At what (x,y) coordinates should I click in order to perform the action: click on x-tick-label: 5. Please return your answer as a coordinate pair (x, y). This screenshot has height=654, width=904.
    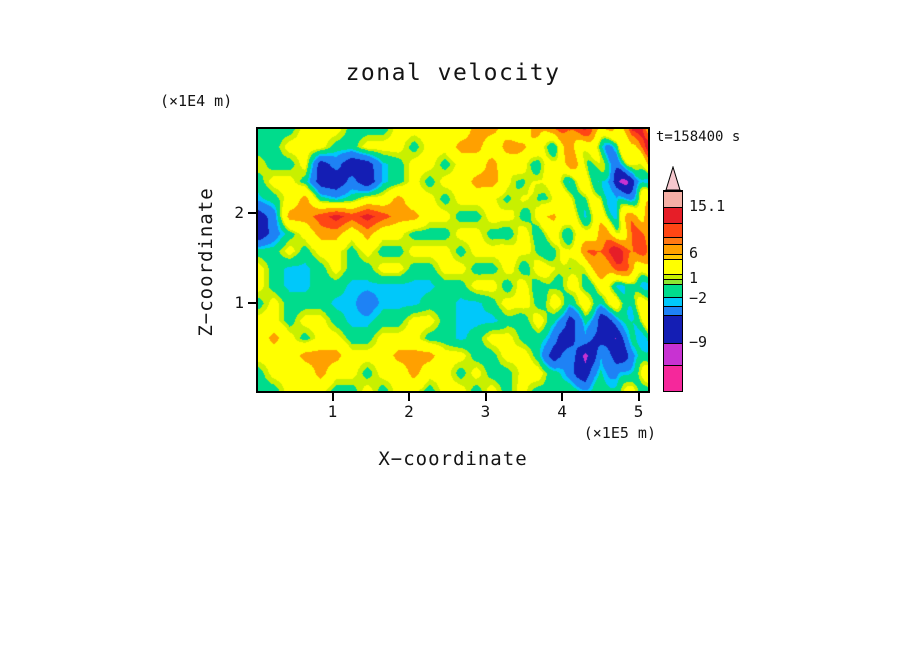
    Looking at the image, I should click on (638, 411).